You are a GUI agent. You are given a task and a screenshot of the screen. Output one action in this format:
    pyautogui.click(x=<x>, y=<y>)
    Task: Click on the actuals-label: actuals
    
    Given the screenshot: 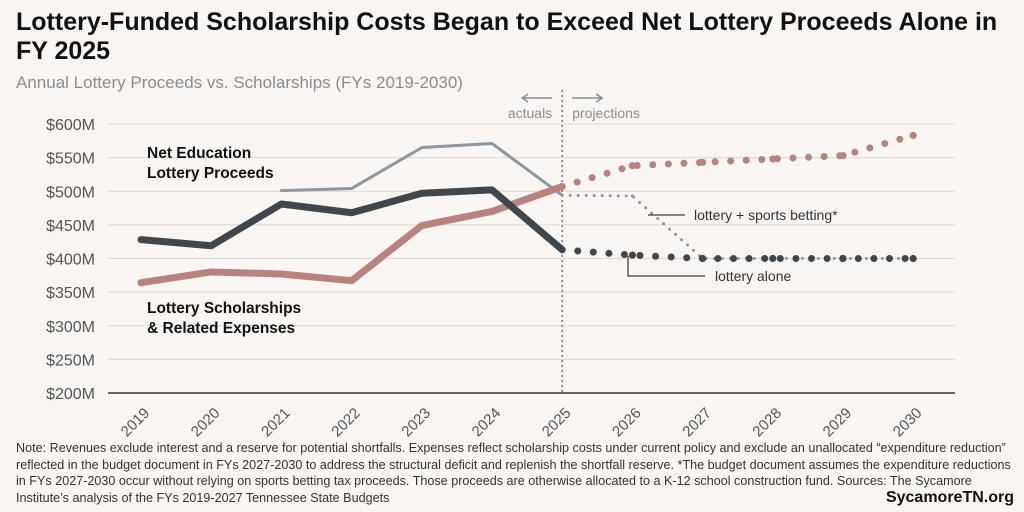 What is the action you would take?
    pyautogui.click(x=530, y=113)
    